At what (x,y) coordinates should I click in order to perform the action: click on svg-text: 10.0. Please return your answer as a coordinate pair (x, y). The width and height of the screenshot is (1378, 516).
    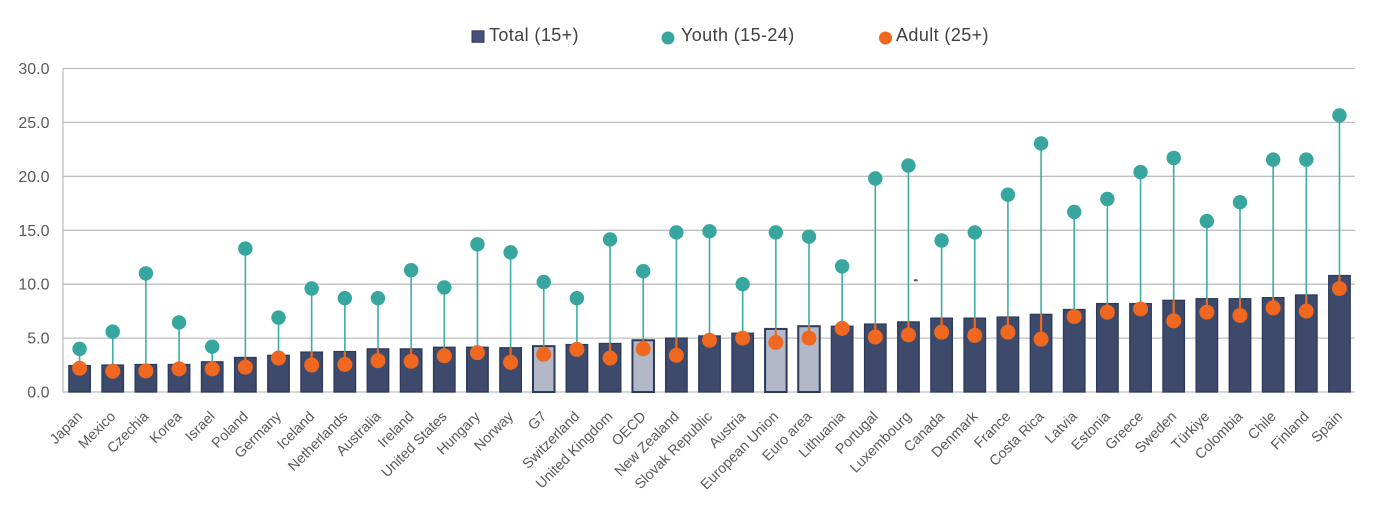
    Looking at the image, I should click on (33, 285).